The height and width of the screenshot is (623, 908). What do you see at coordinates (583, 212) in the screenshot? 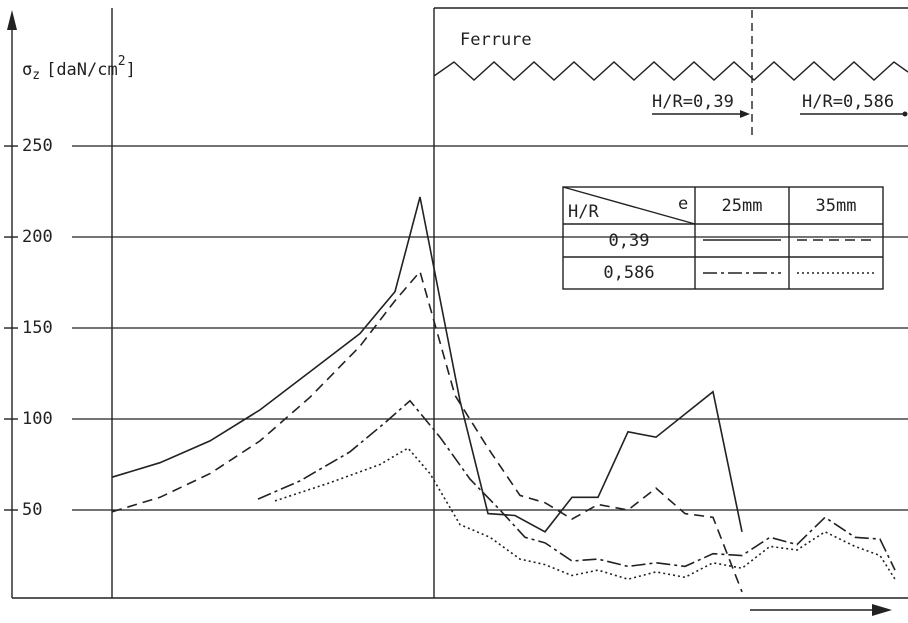
I see `legend-header: H/R` at bounding box center [583, 212].